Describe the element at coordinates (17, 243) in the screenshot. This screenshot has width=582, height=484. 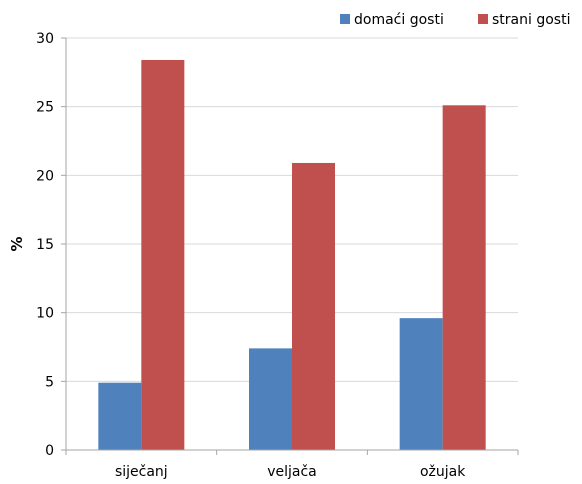
I see `y-axis-title: %` at that location.